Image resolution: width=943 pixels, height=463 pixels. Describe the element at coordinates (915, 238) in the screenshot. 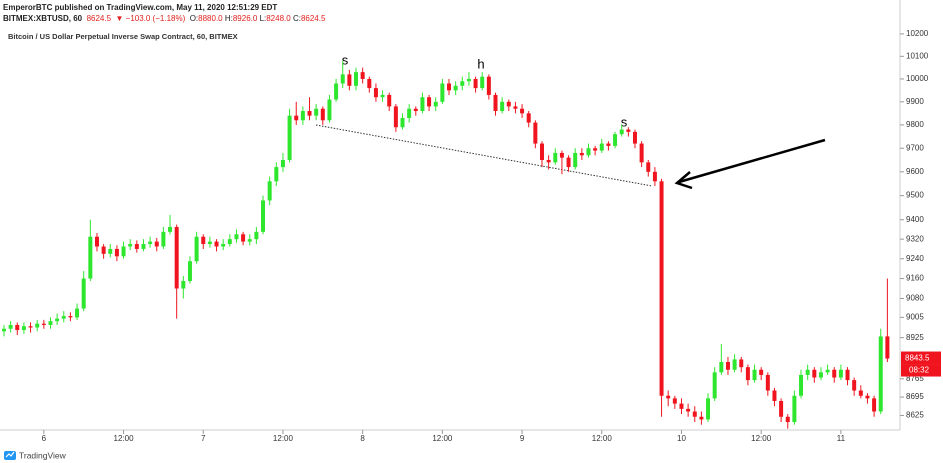

I see `y-tick-label: 9320` at that location.